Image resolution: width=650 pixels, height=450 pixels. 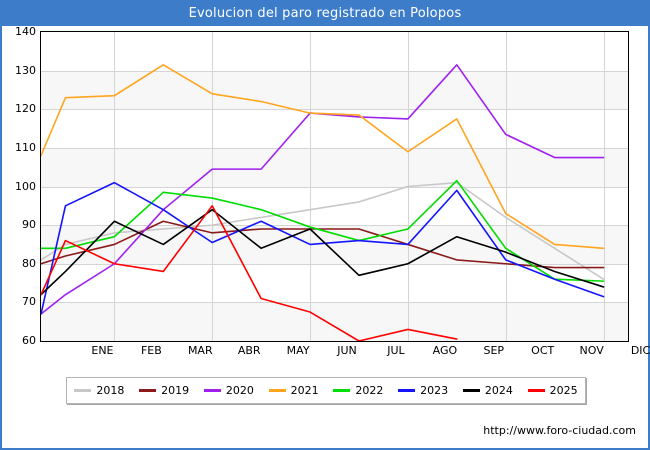 I want to click on y-axis-tick: 90, so click(x=29, y=225).